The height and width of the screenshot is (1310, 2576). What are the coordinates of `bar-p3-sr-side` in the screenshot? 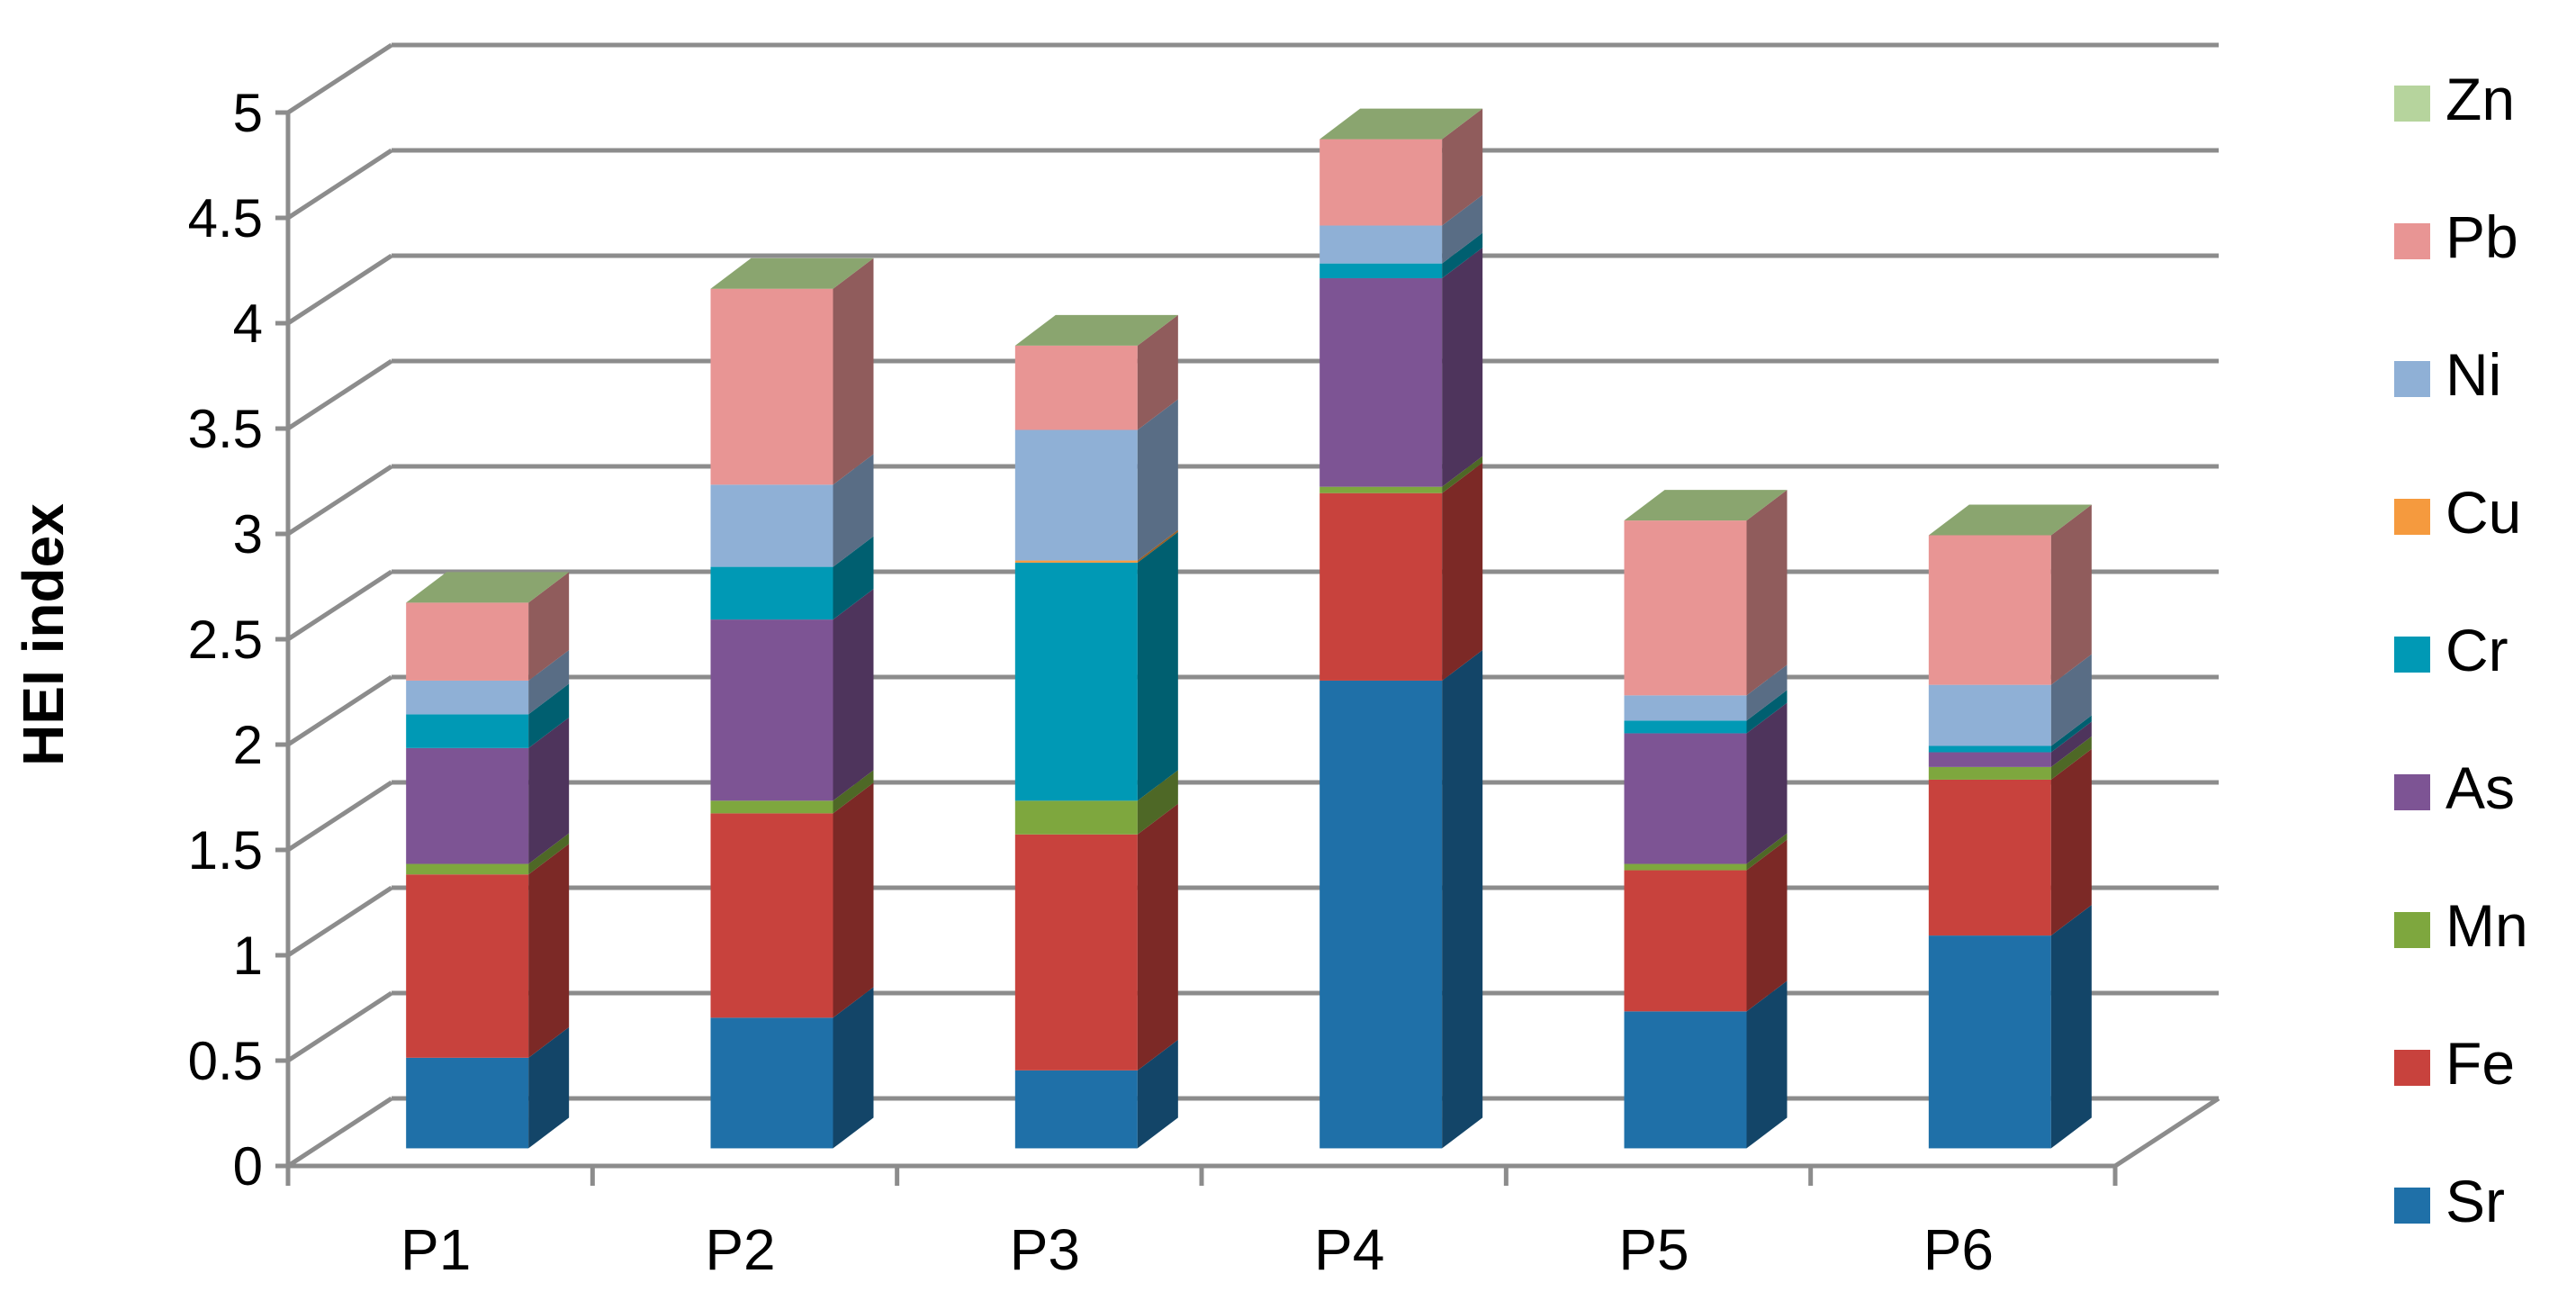 It's located at (1157, 1094).